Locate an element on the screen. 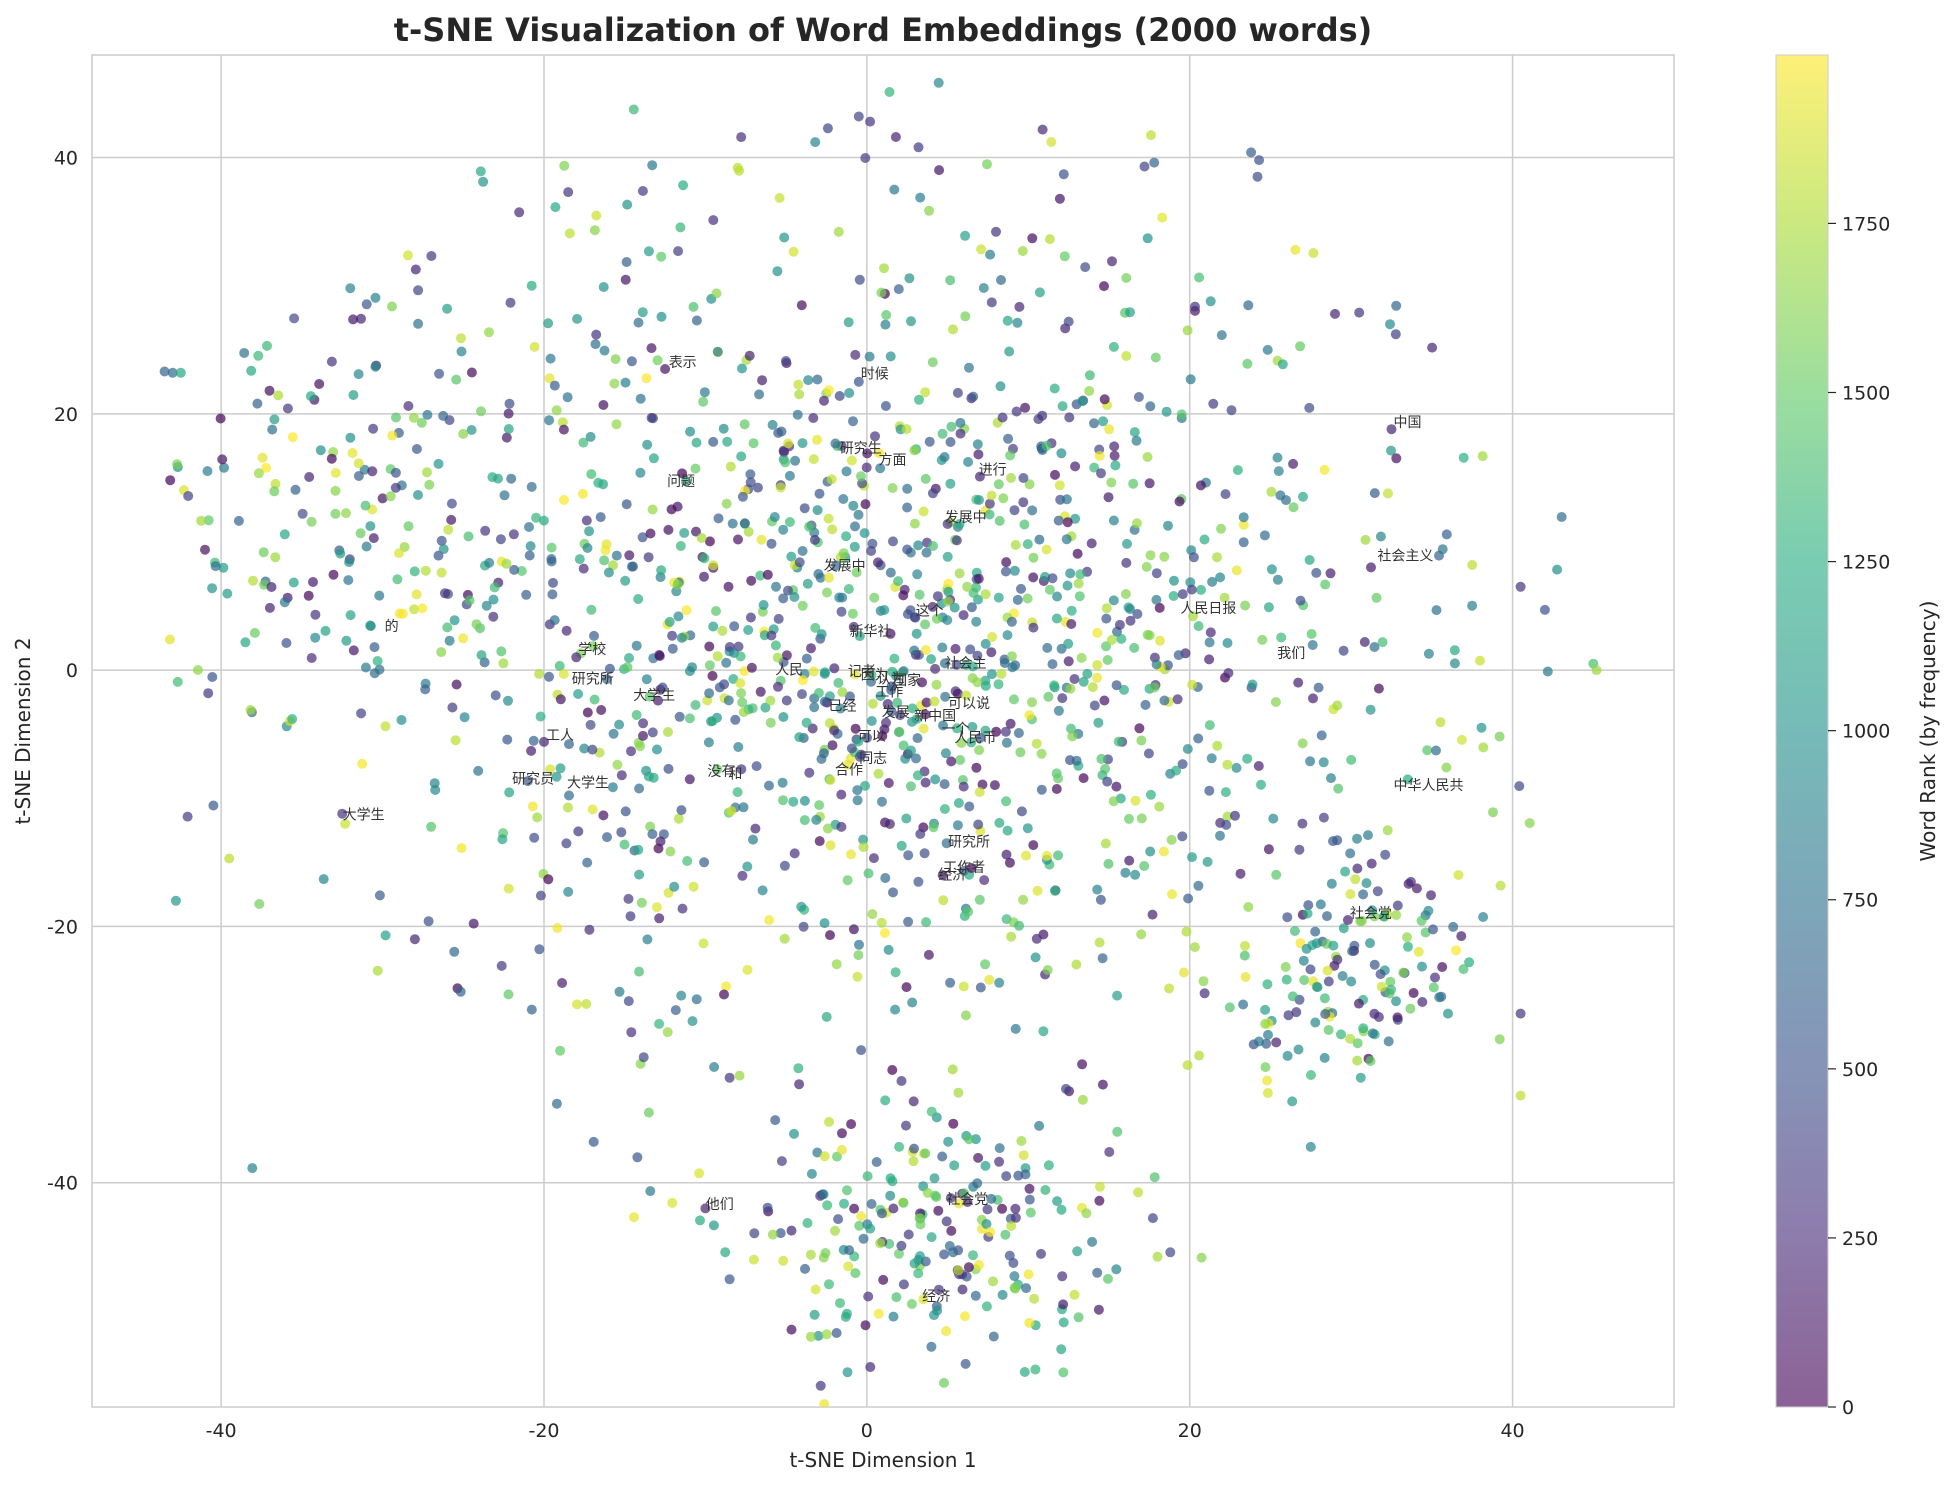 This screenshot has height=1485, width=1951. x-axis-ticks: -40 -20 0 20 40 is located at coordinates (865, 1431).